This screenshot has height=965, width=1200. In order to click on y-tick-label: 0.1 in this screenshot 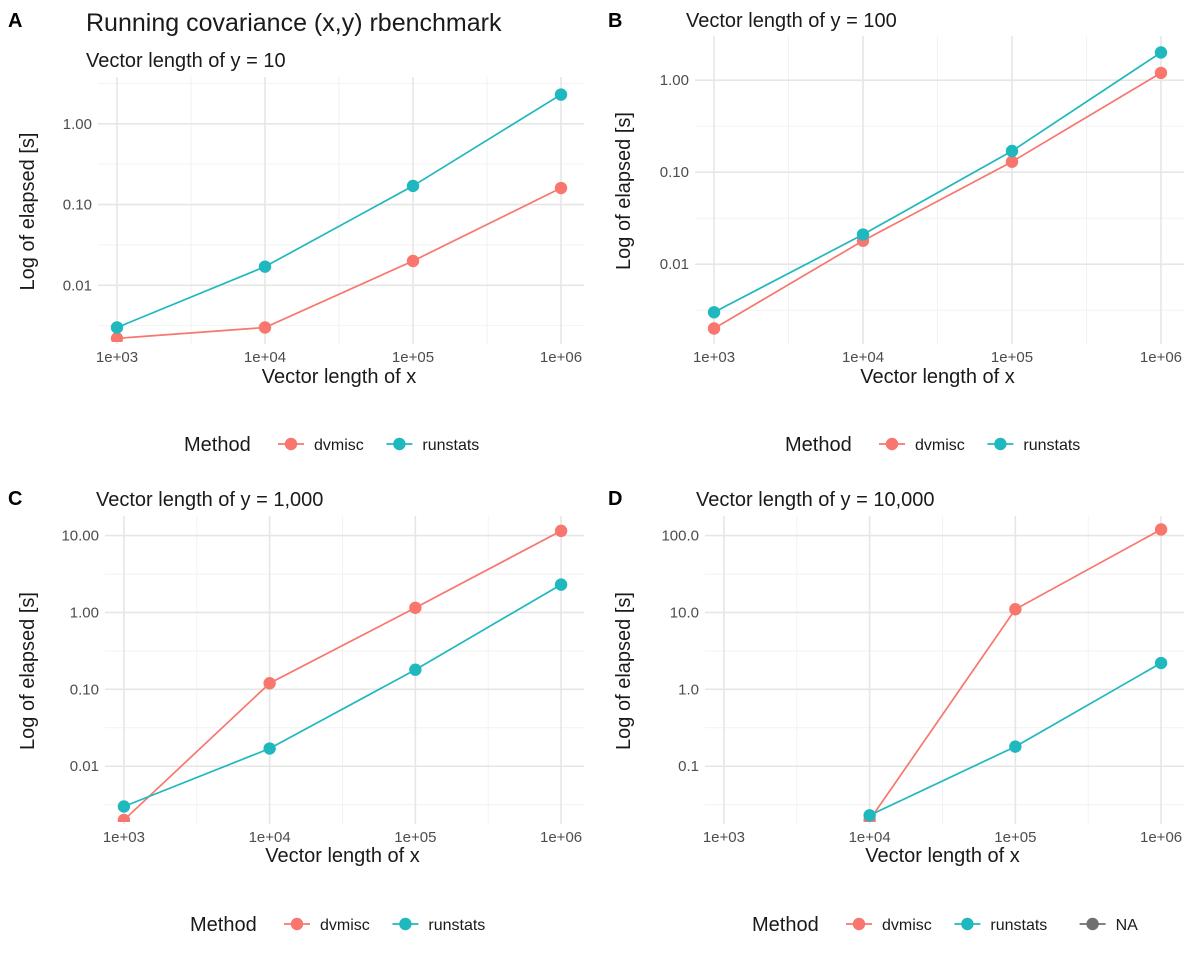, I will do `click(688, 766)`.